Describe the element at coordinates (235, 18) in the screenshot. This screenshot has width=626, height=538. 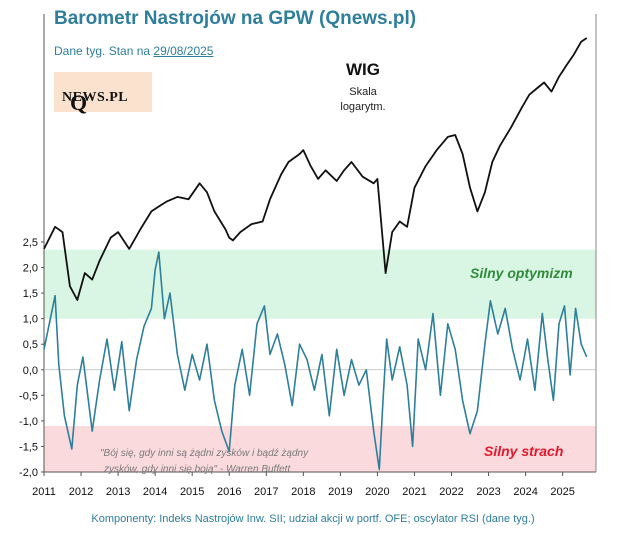
I see `chart-title: Barometr Nastrojów na GPW (Qnews.pl)` at that location.